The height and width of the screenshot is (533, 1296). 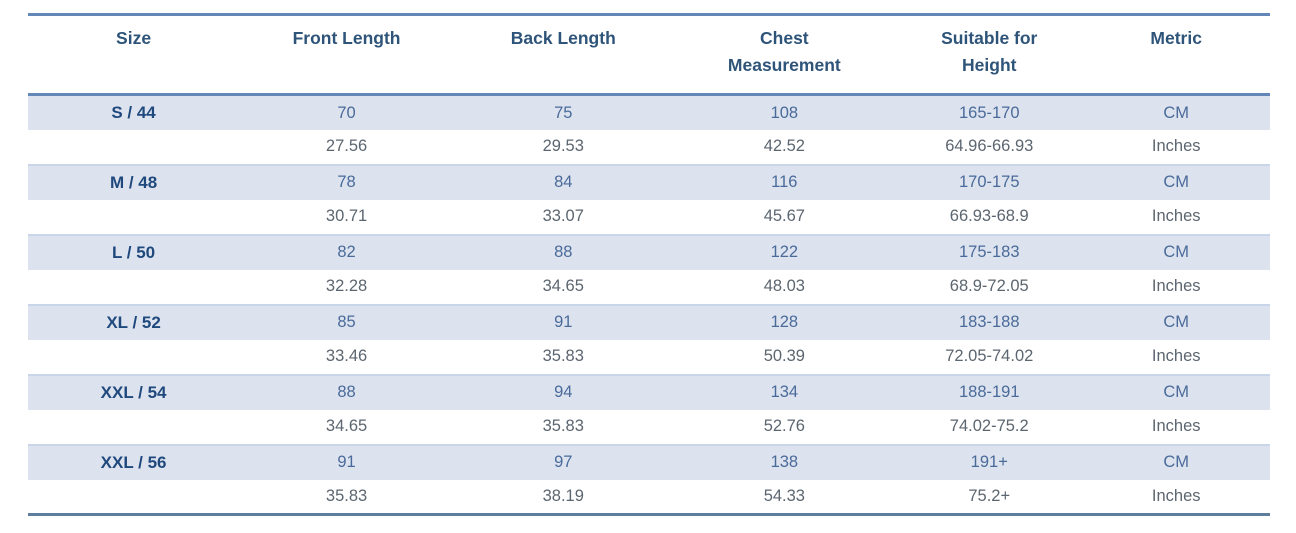 What do you see at coordinates (989, 496) in the screenshot?
I see `inches-value-cell: 75.2+` at bounding box center [989, 496].